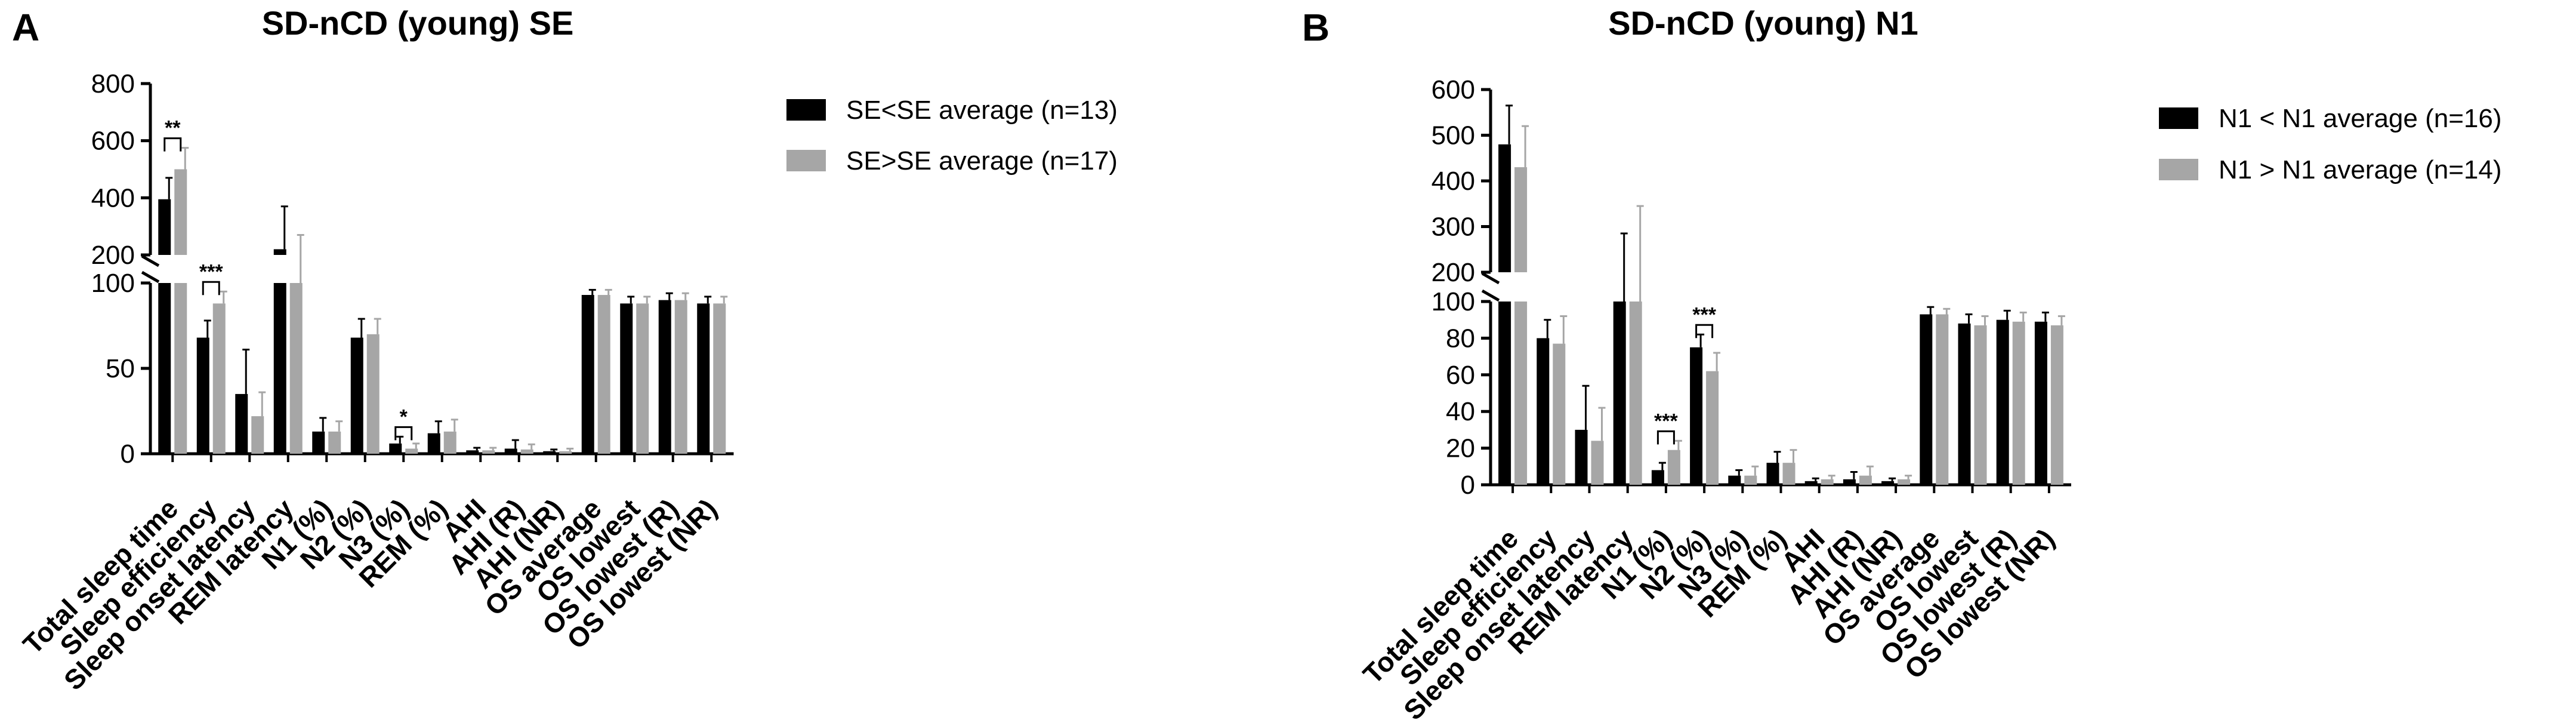 The width and height of the screenshot is (2576, 726). What do you see at coordinates (1597, 463) in the screenshot?
I see `panel-b-bar-sleep-onset-latency-s2` at bounding box center [1597, 463].